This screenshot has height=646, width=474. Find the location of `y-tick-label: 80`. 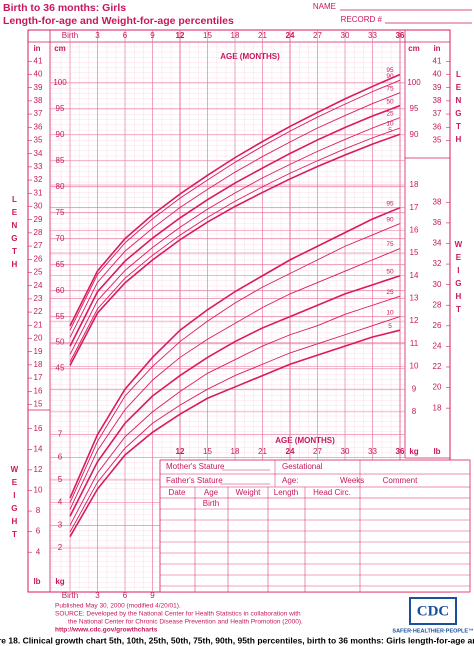

y-tick-label: 80 is located at coordinates (60, 186).